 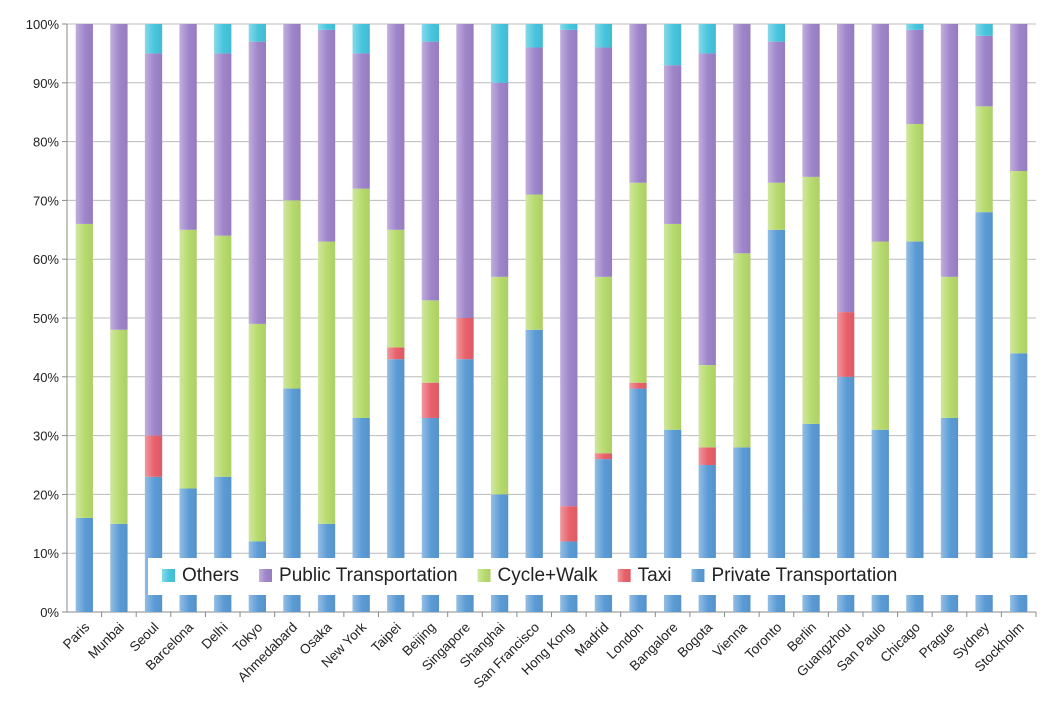 What do you see at coordinates (46, 200) in the screenshot?
I see `y-tick-label: 70%` at bounding box center [46, 200].